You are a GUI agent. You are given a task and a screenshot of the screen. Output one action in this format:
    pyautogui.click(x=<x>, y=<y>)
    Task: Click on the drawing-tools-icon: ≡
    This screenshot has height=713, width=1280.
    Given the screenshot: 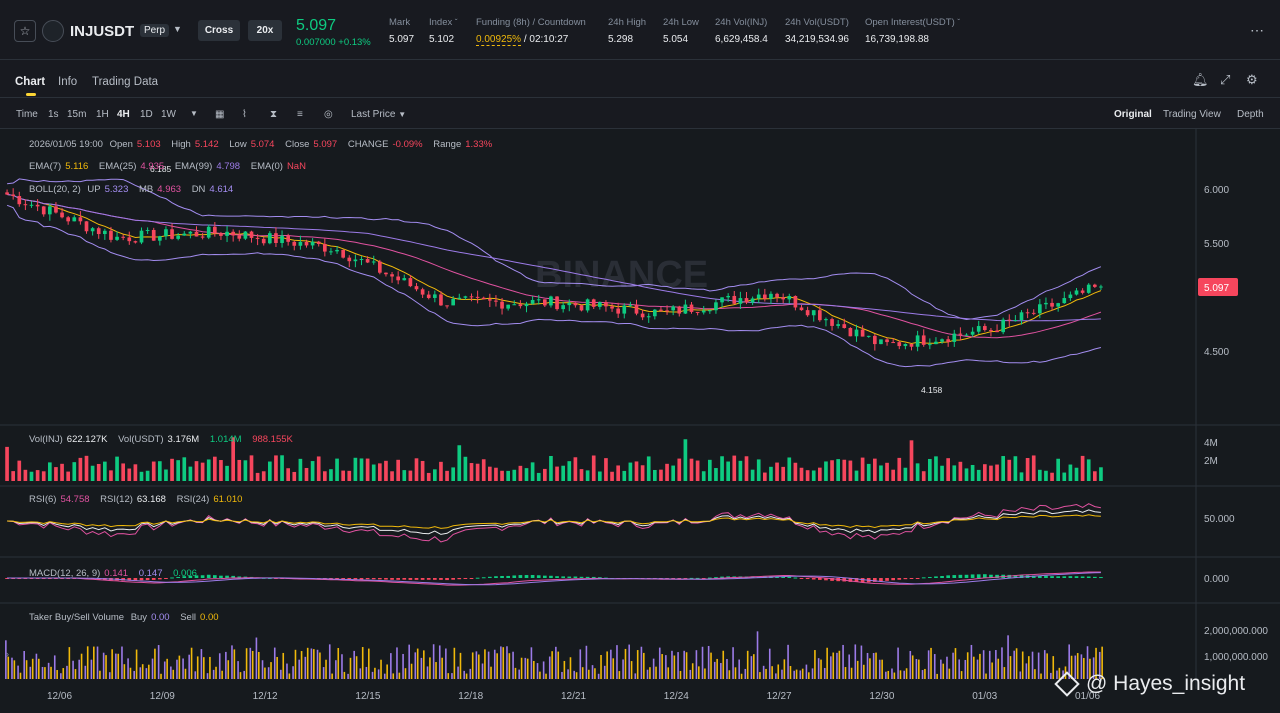 What is the action you would take?
    pyautogui.click(x=300, y=114)
    